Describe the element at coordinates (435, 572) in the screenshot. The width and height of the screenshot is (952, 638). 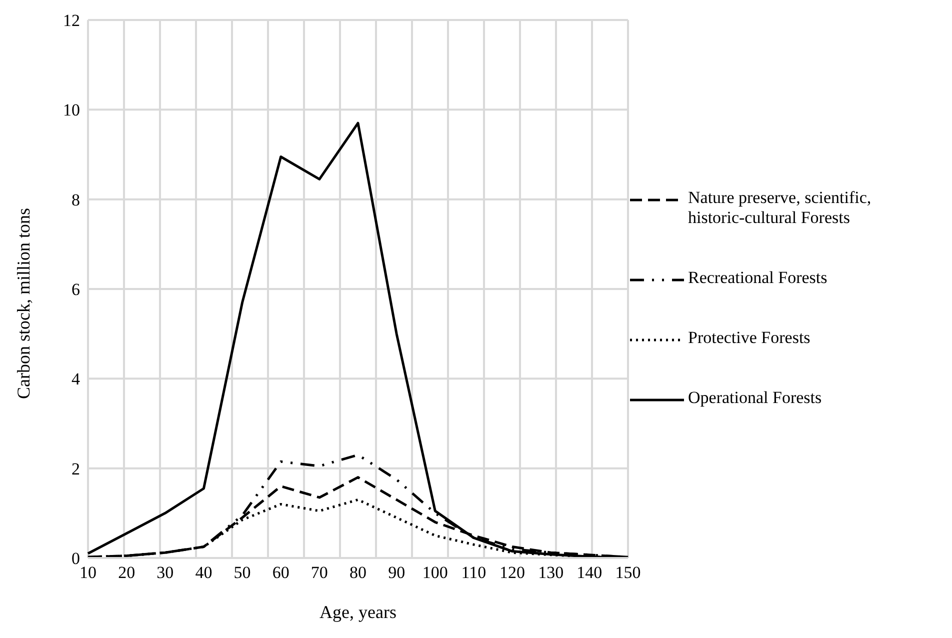
I see `x-tick-label: 100` at that location.